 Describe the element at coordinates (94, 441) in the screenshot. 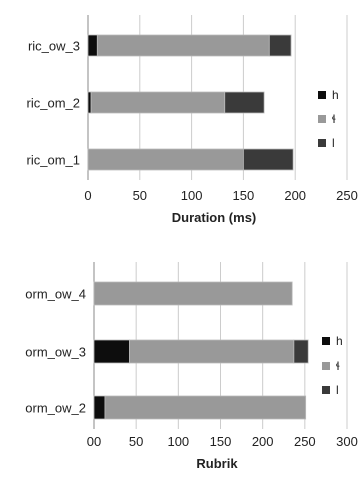

I see `x-tick-label: 00` at that location.